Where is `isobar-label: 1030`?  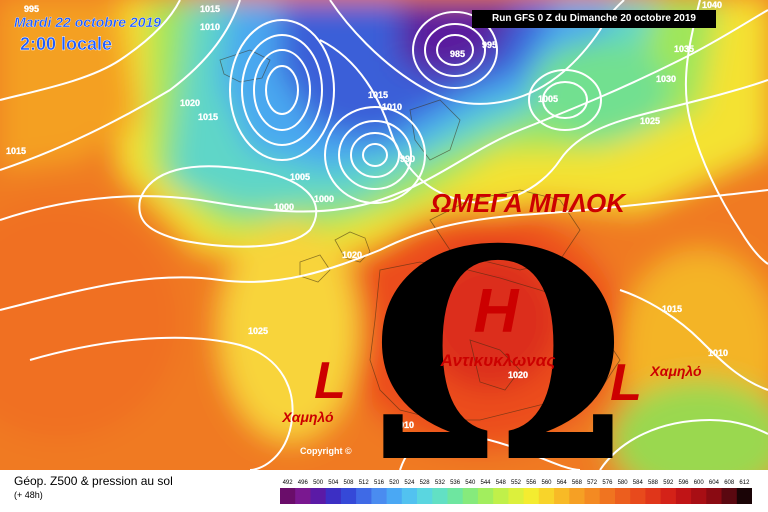
isobar-label: 1030 is located at coordinates (666, 79).